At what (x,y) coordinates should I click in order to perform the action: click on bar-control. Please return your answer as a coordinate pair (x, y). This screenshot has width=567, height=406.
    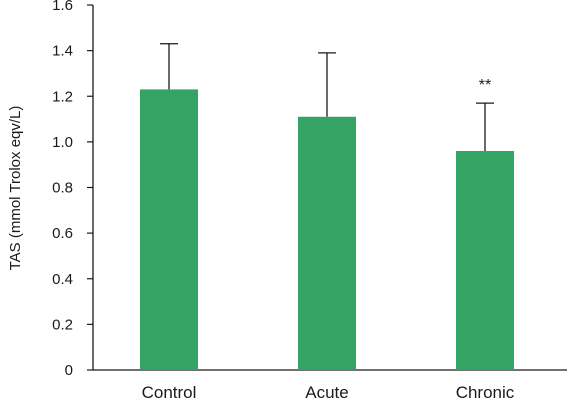
    Looking at the image, I should click on (169, 229).